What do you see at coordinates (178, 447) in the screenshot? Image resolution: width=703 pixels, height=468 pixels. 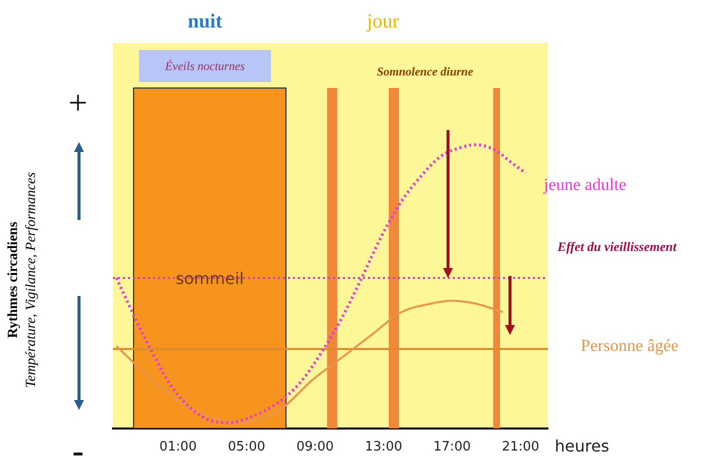 I see `x-tick-label: 01:00` at bounding box center [178, 447].